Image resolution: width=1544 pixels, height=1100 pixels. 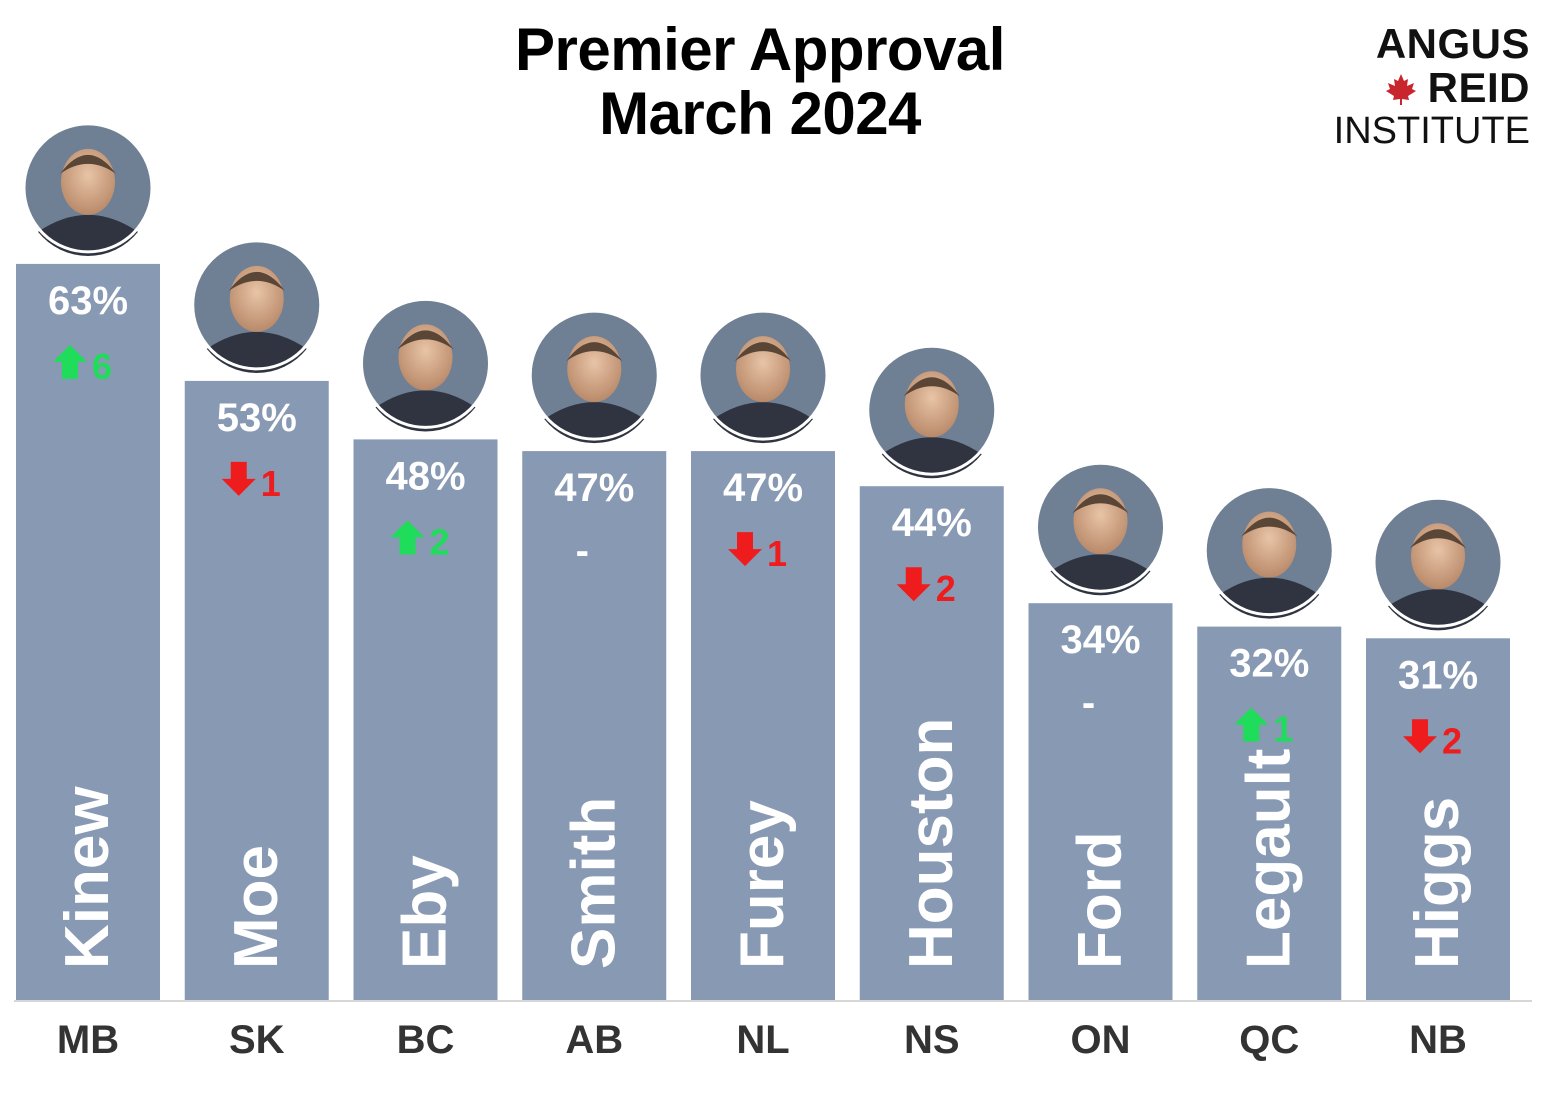 I want to click on logo-reid-text: REID, so click(x=1478, y=87).